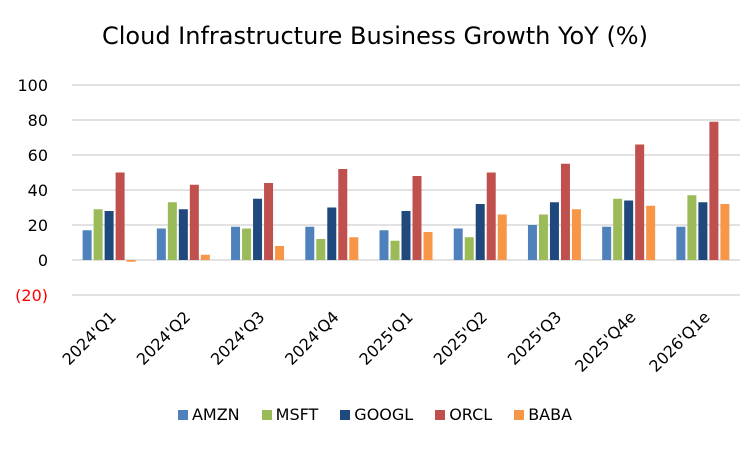  What do you see at coordinates (38, 120) in the screenshot?
I see `y-tick-label: 80` at bounding box center [38, 120].